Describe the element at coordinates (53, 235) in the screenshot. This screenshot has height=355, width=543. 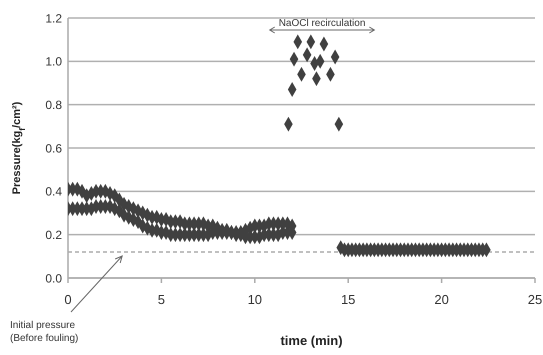
I see `y-tick-label: 0.2` at that location.